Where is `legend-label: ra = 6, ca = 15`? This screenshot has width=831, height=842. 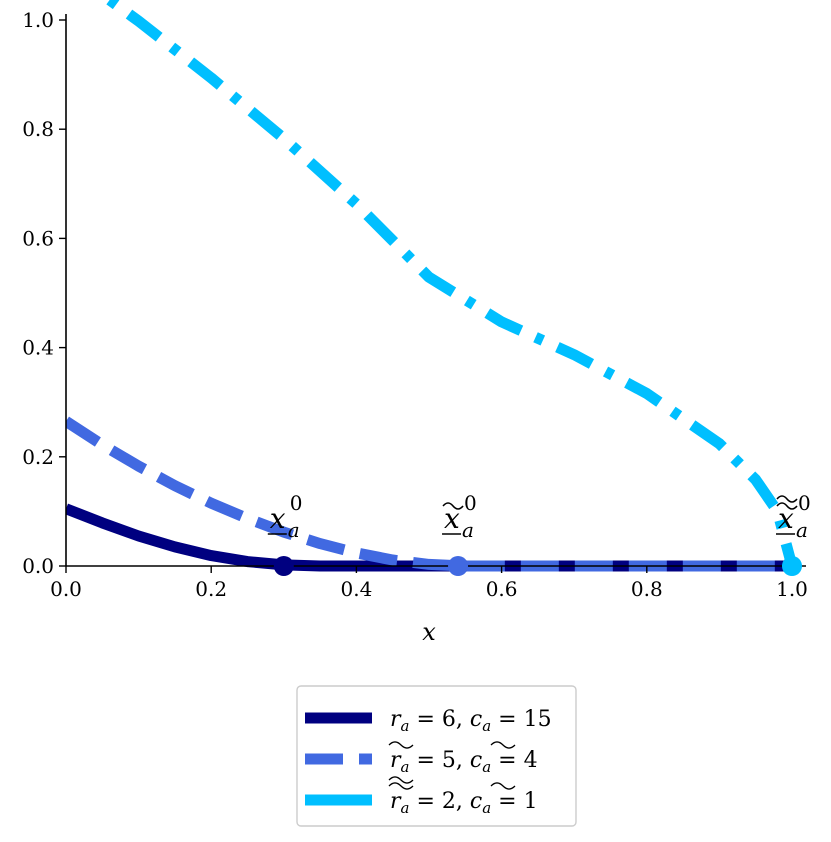
legend-label: ra = 6, ca = 15 is located at coordinates (471, 721).